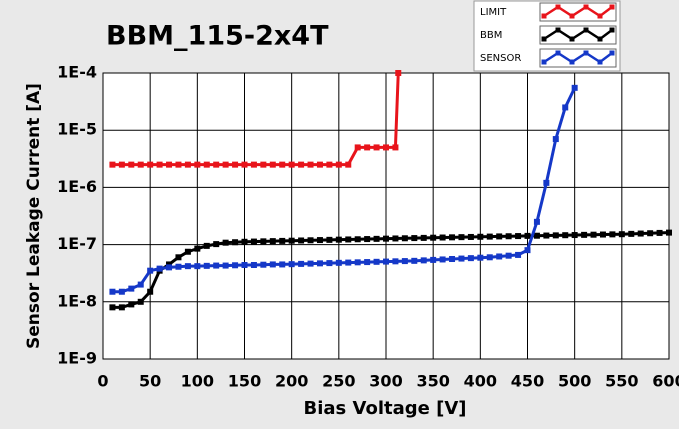 The width and height of the screenshot is (679, 429). Describe the element at coordinates (480, 381) in the screenshot. I see `x-tick-label: 400` at that location.